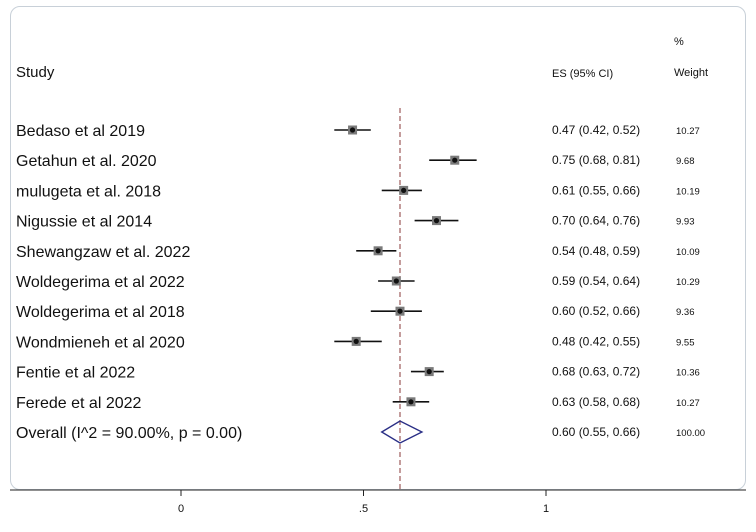 The image size is (756, 532). What do you see at coordinates (596, 341) in the screenshot?
I see `es-ci-text: 0.48 (0.42, 0.55)` at bounding box center [596, 341].